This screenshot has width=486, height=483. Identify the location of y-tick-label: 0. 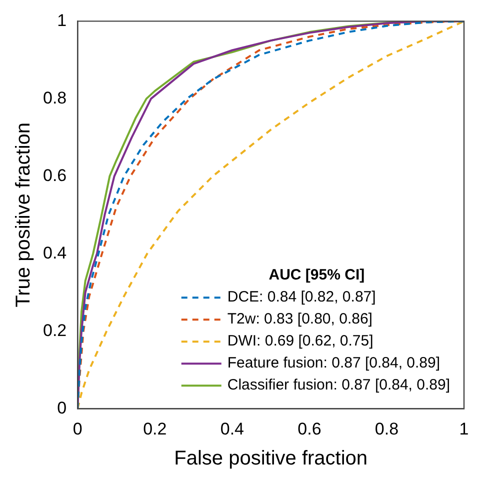
(62, 408).